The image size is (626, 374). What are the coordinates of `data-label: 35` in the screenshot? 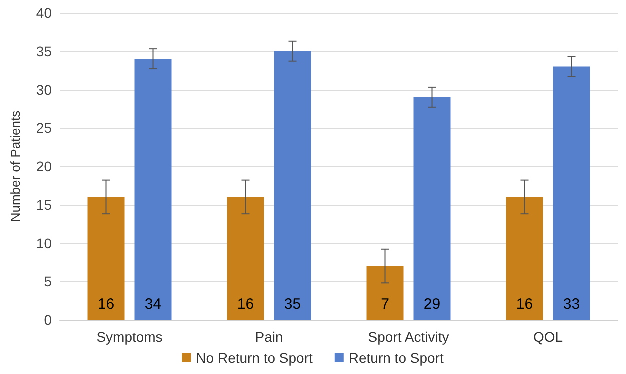 It's located at (293, 304).